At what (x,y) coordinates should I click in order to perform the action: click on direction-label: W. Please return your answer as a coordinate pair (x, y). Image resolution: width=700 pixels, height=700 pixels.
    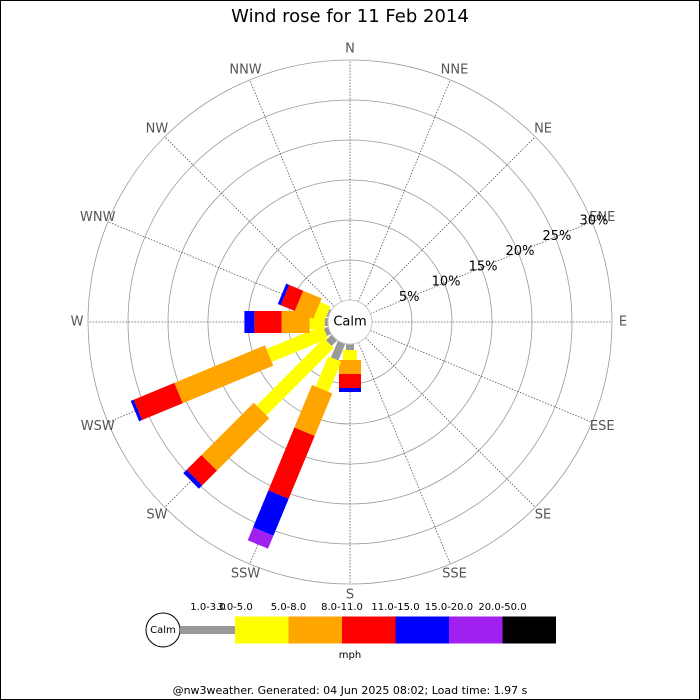
    Looking at the image, I should click on (77, 322).